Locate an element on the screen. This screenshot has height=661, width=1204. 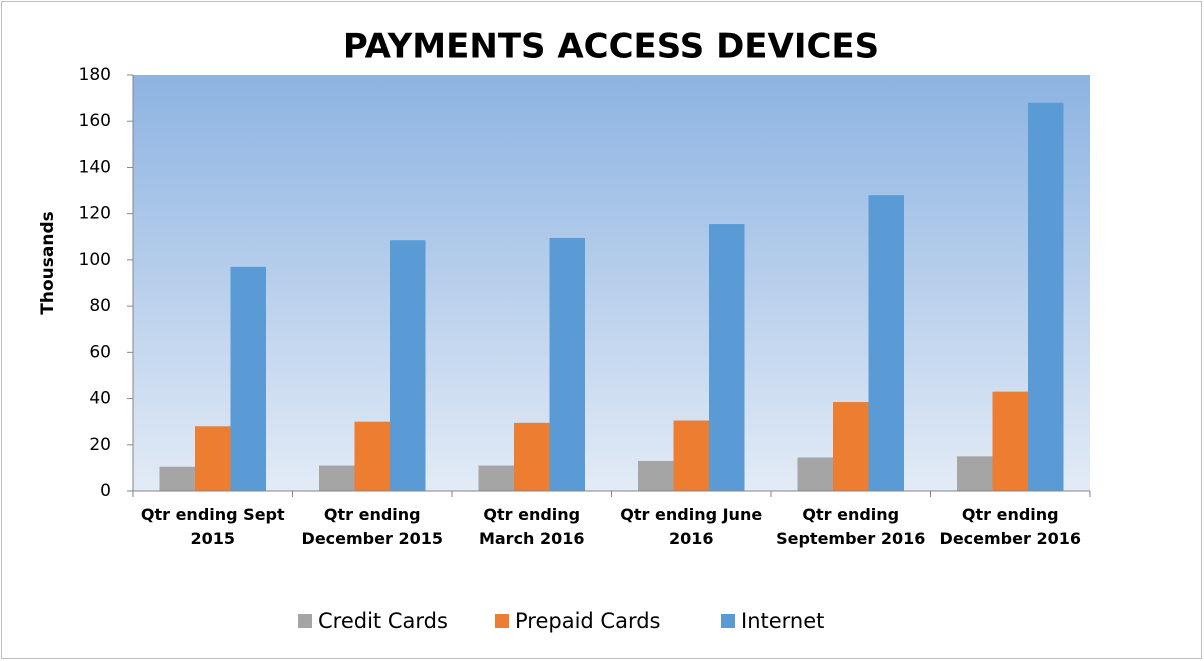
y-axis-label: Thousands is located at coordinates (48, 262).